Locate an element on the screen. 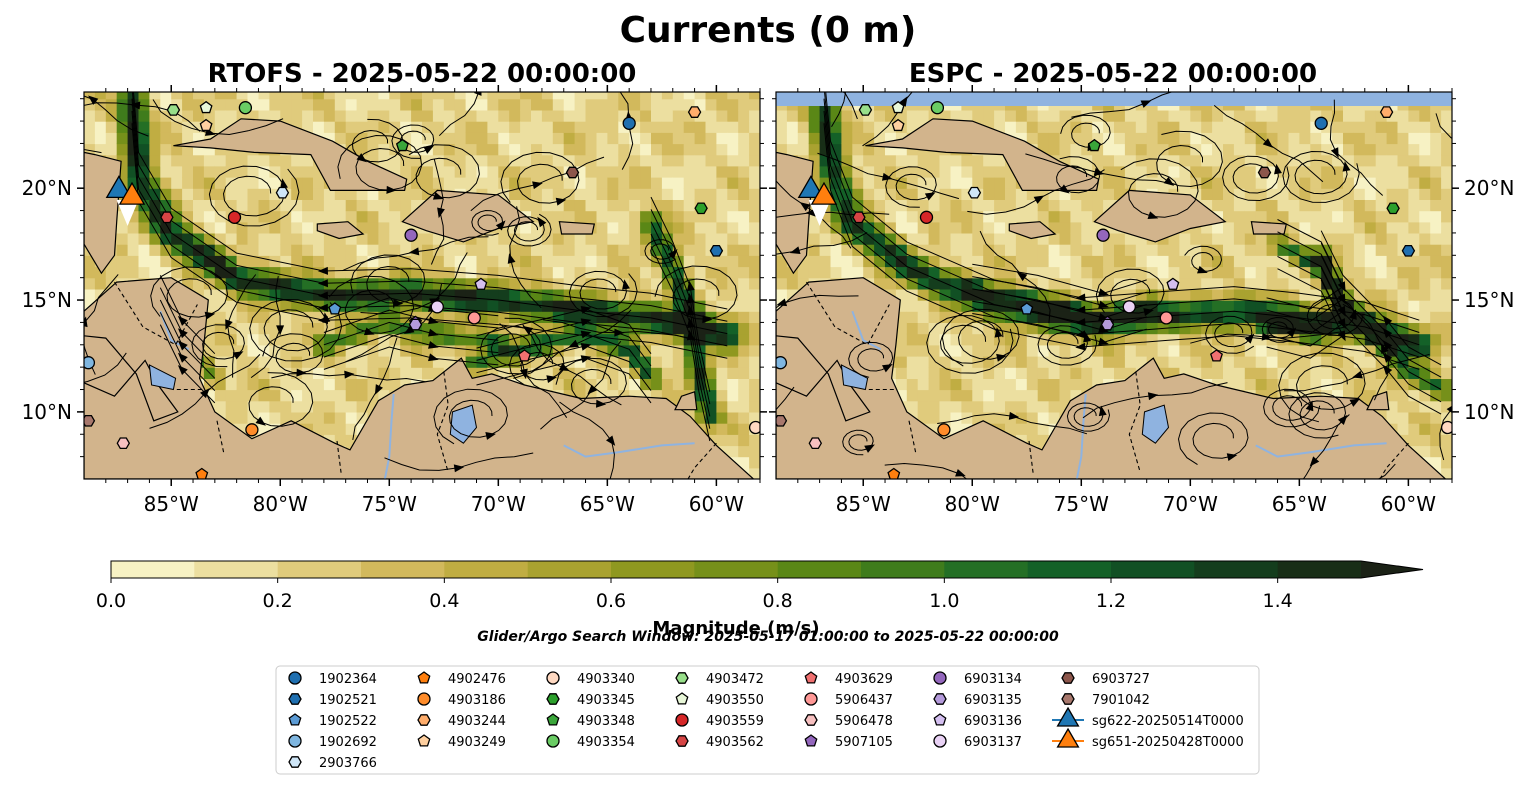 This screenshot has height=802, width=1535. legend-label: 1902522 is located at coordinates (348, 721).